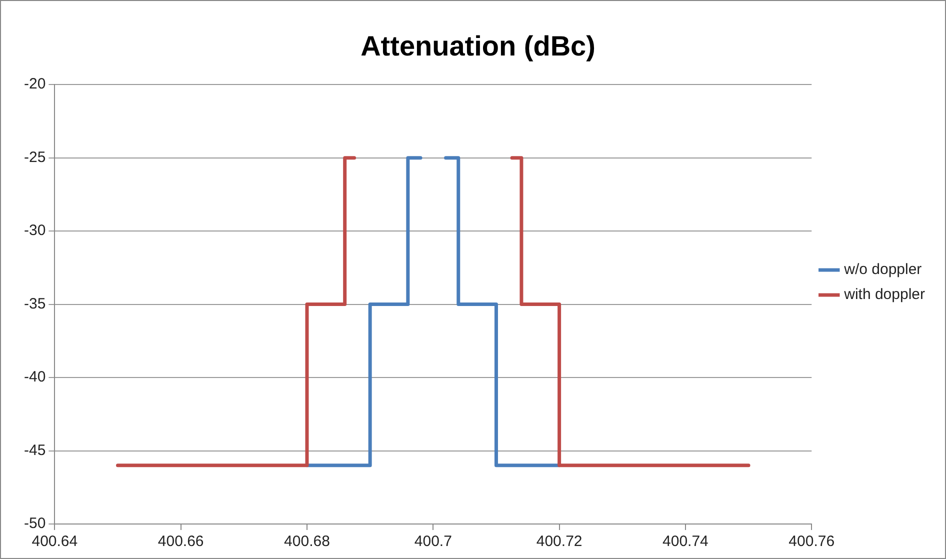 The image size is (946, 559). What do you see at coordinates (811, 541) in the screenshot?
I see `x-tick-label: 400.76` at bounding box center [811, 541].